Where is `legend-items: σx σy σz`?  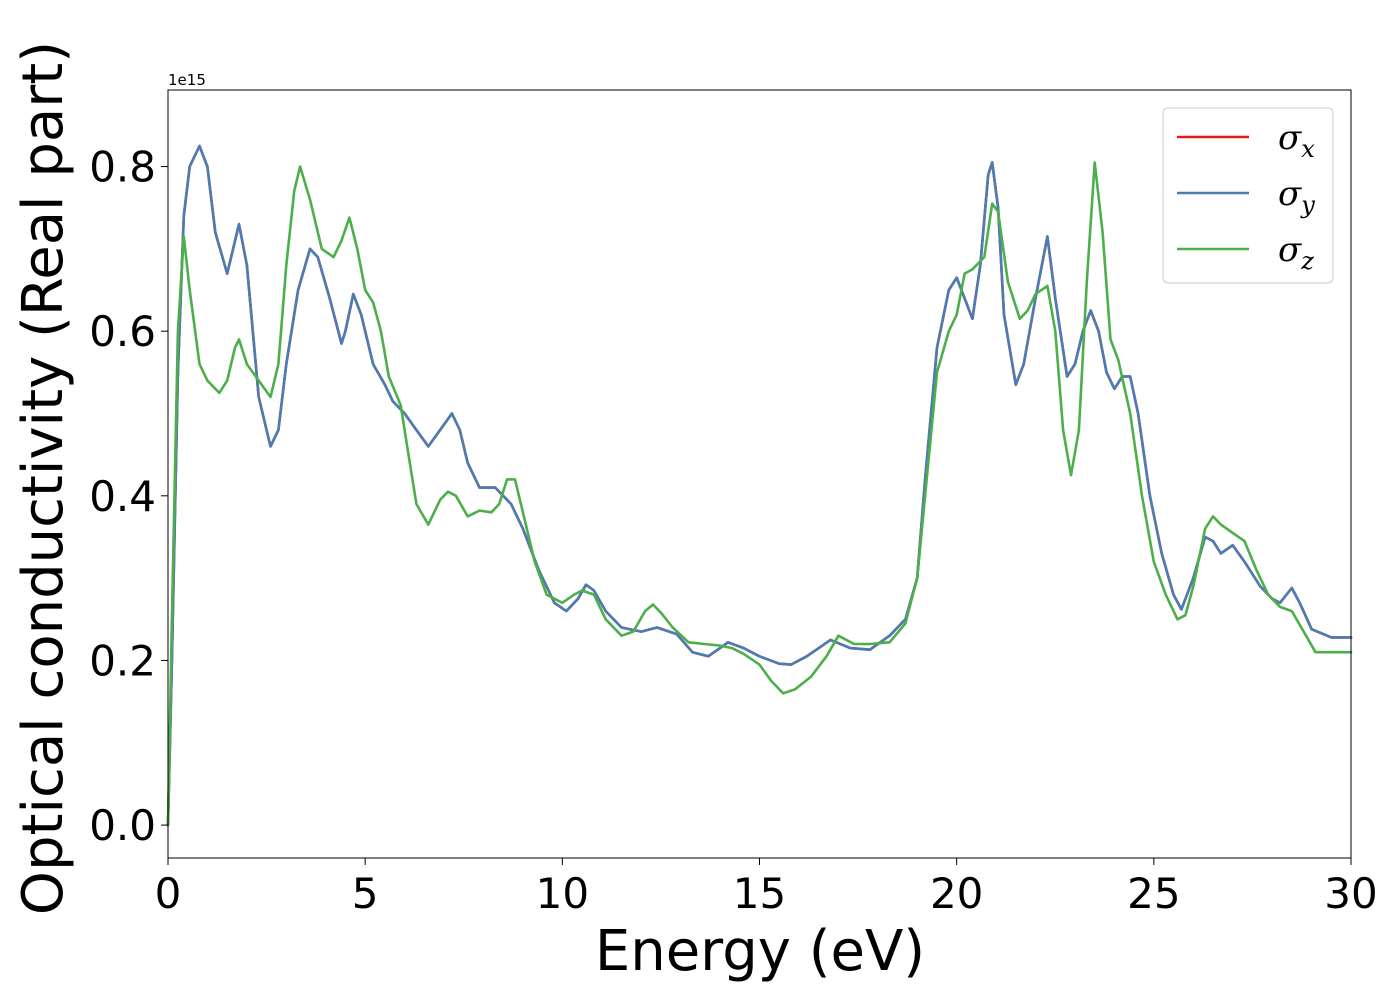 legend-items: σx σy σz is located at coordinates (1246, 196).